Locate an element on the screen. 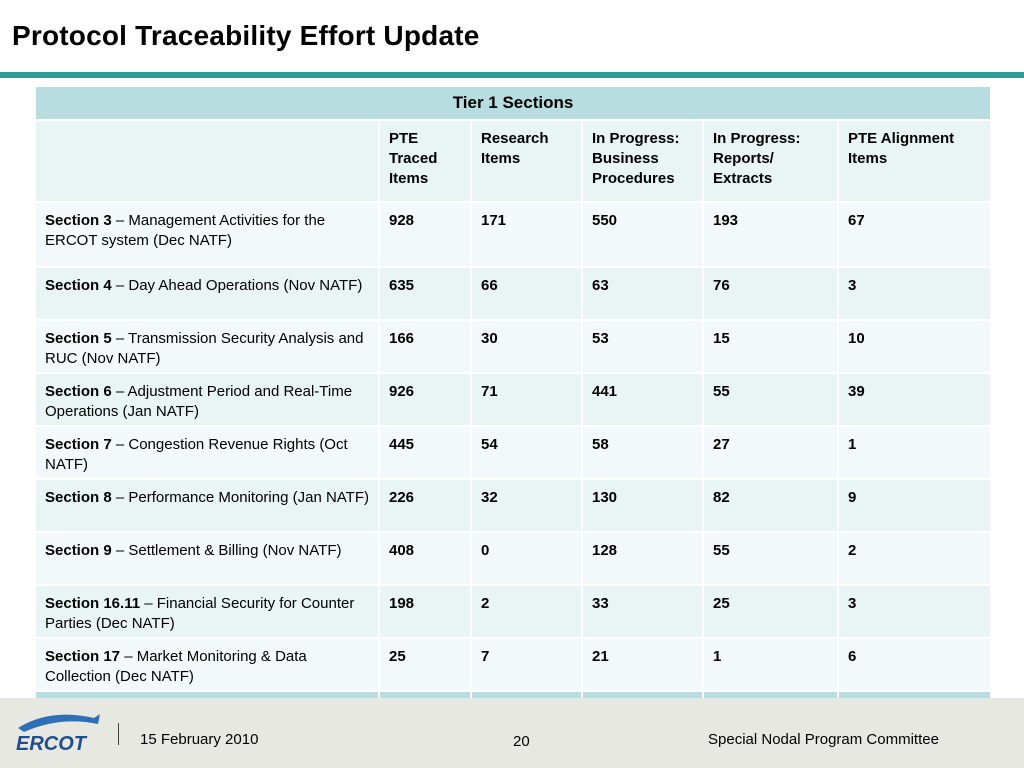 The height and width of the screenshot is (768, 1024). title-divider is located at coordinates (512, 75).